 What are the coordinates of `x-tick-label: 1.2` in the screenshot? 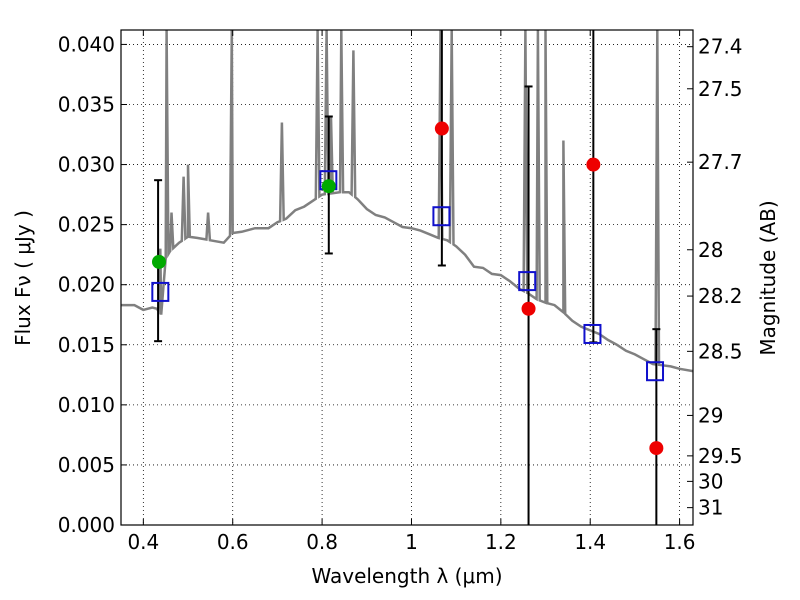 It's located at (501, 542).